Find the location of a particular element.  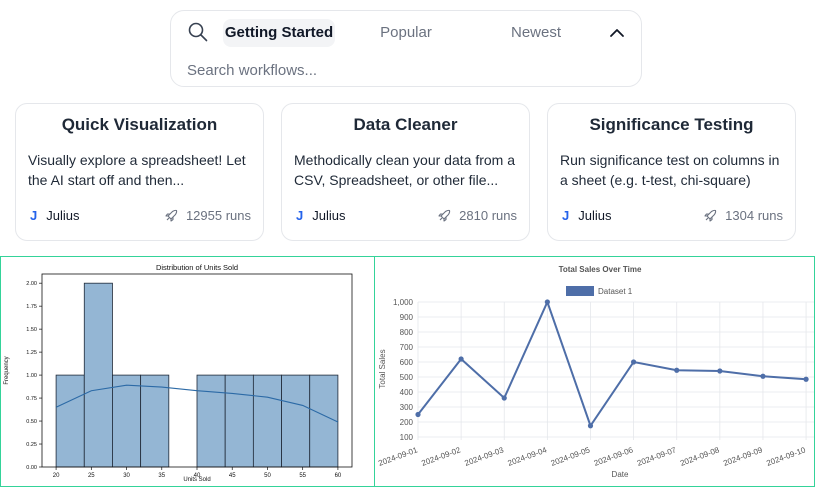

y-tick-label: 1.50 is located at coordinates (31, 330).